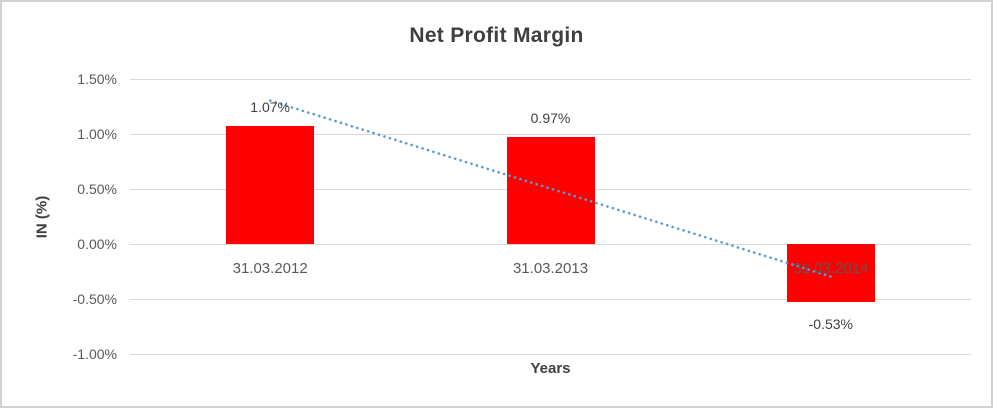 Image resolution: width=993 pixels, height=408 pixels. What do you see at coordinates (550, 118) in the screenshot?
I see `data-label: 0.97%` at bounding box center [550, 118].